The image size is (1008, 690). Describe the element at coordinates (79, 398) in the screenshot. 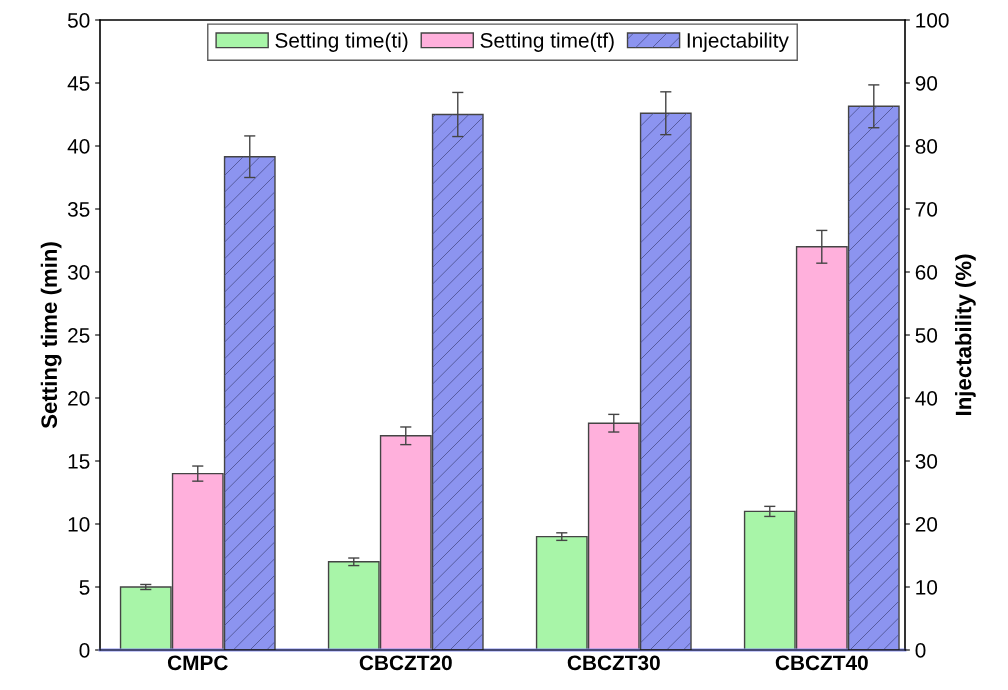

I see `y-tick-label: 20` at that location.